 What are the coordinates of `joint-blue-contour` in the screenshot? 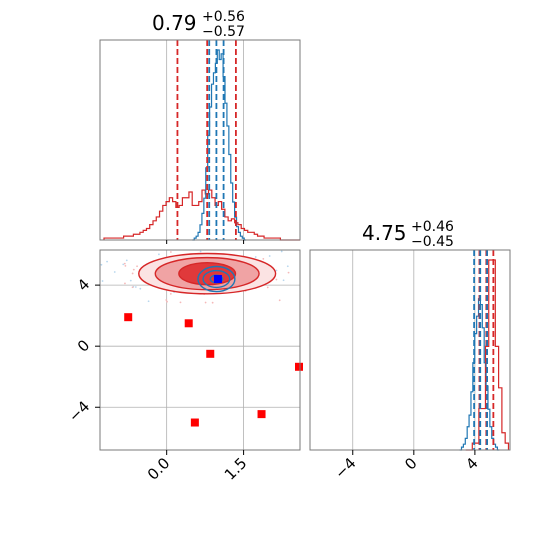 It's located at (216, 279).